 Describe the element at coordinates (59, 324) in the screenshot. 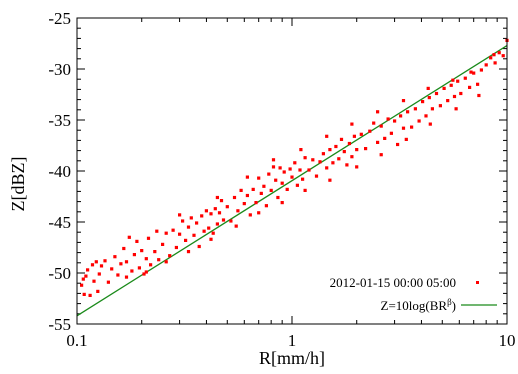

I see `y-tick-label: -55` at that location.